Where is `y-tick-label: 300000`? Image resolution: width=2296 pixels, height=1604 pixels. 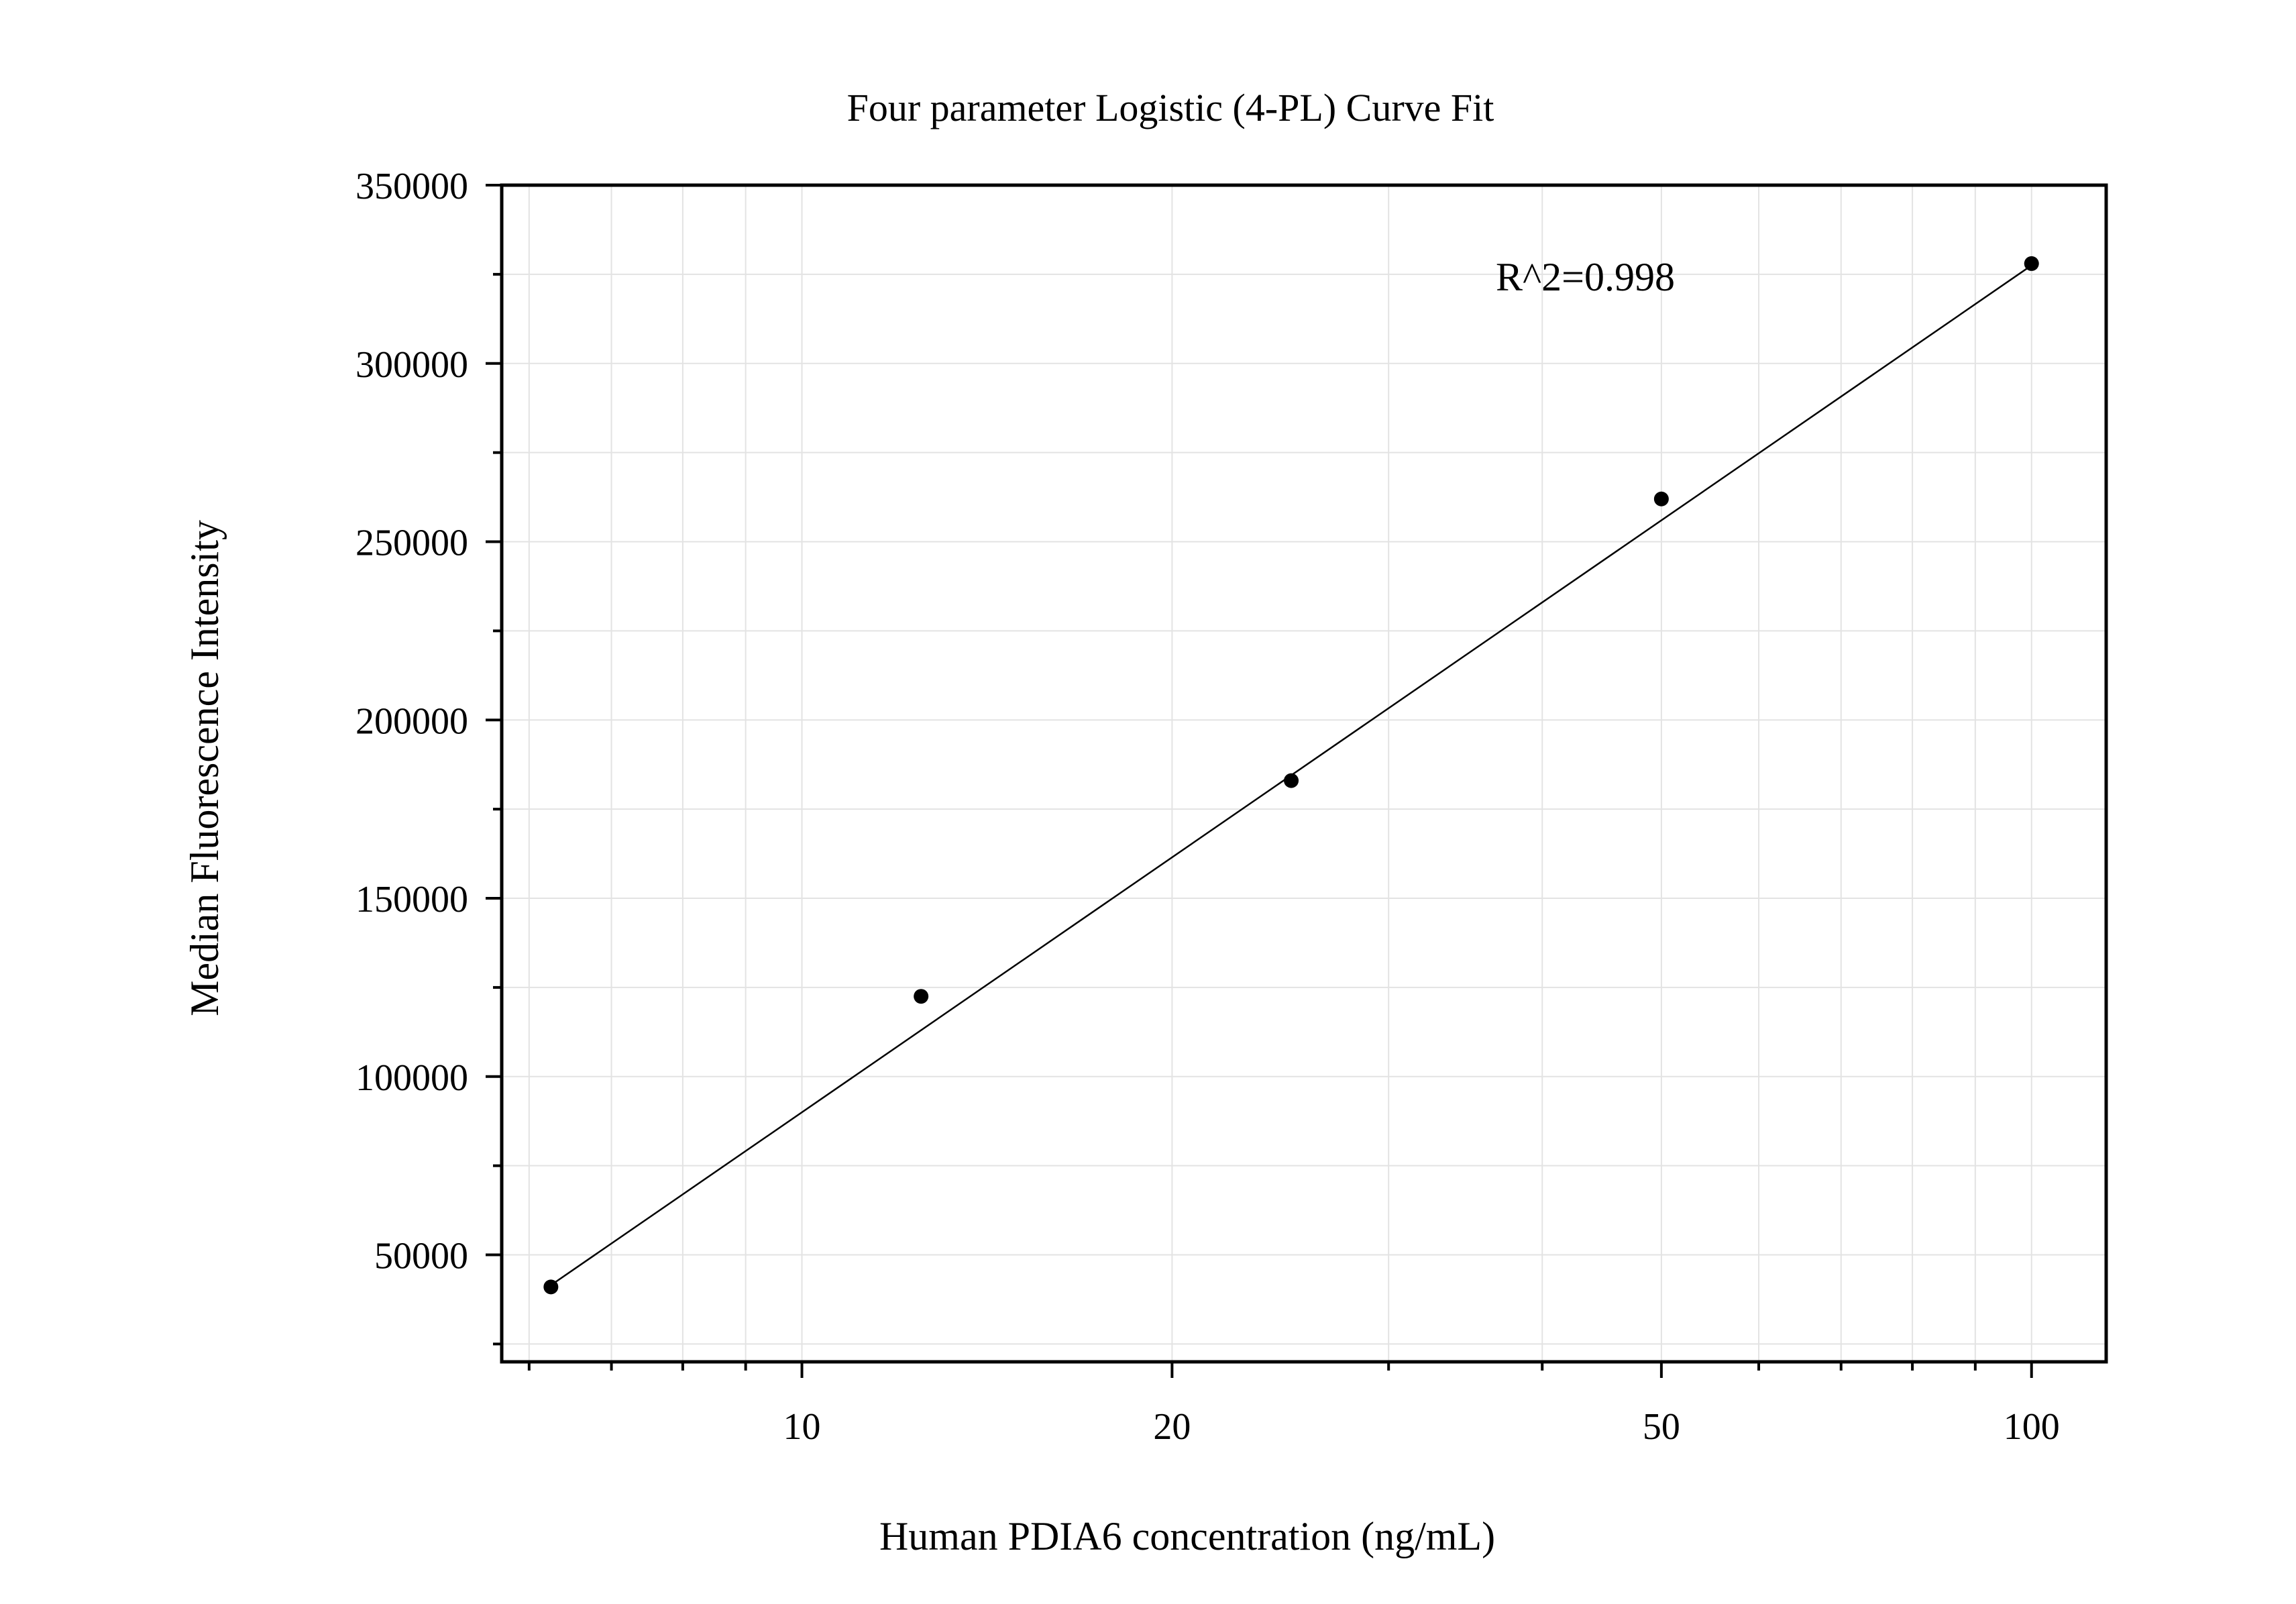
y-tick-label: 300000 is located at coordinates (412, 365).